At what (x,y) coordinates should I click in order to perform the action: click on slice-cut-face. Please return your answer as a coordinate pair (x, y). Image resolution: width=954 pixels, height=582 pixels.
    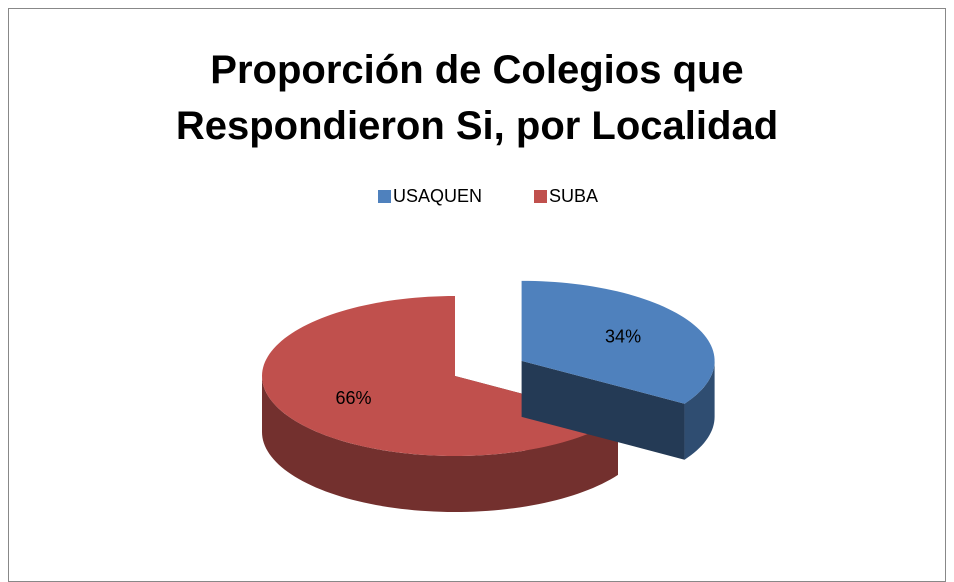
    Looking at the image, I should click on (603, 410).